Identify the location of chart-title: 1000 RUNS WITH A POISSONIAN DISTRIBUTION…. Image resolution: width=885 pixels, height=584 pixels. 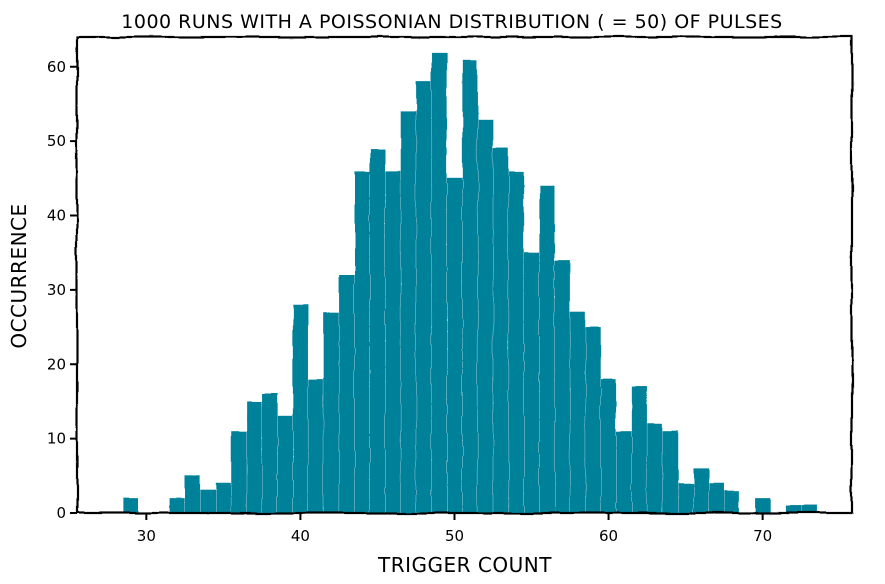
(451, 22).